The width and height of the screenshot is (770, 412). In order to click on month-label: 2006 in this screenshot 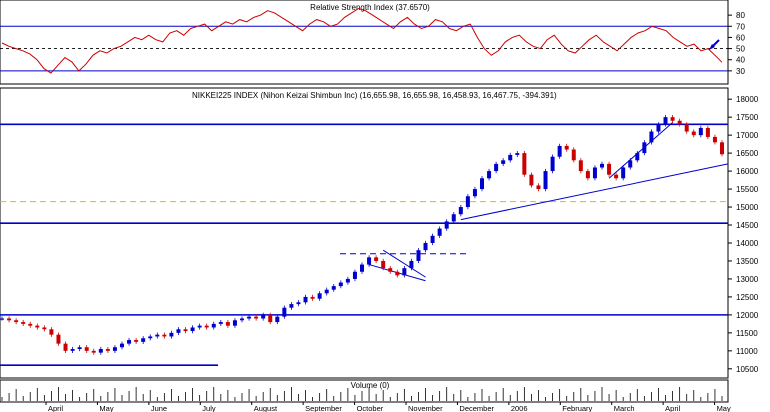, I will do `click(519, 408)`.